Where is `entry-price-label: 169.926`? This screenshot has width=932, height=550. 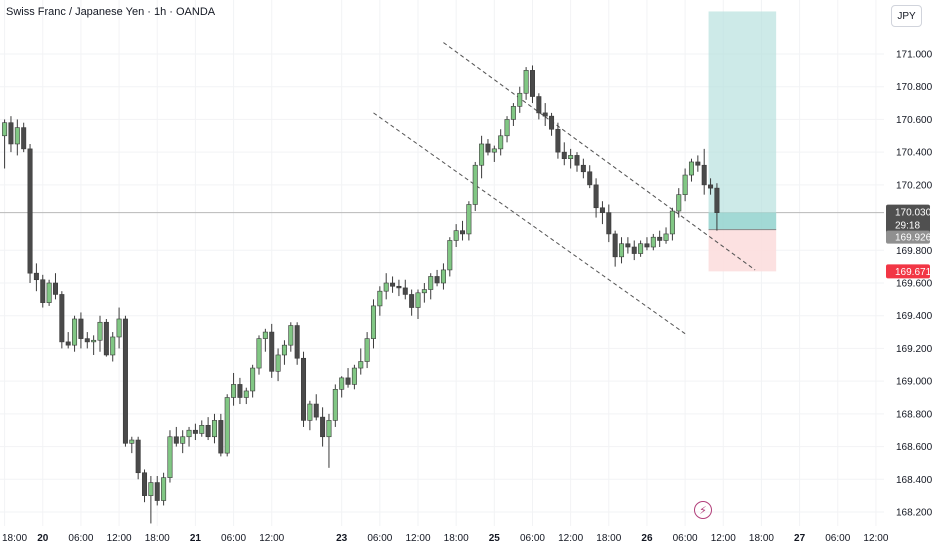
entry-price-label: 169.926 is located at coordinates (913, 238).